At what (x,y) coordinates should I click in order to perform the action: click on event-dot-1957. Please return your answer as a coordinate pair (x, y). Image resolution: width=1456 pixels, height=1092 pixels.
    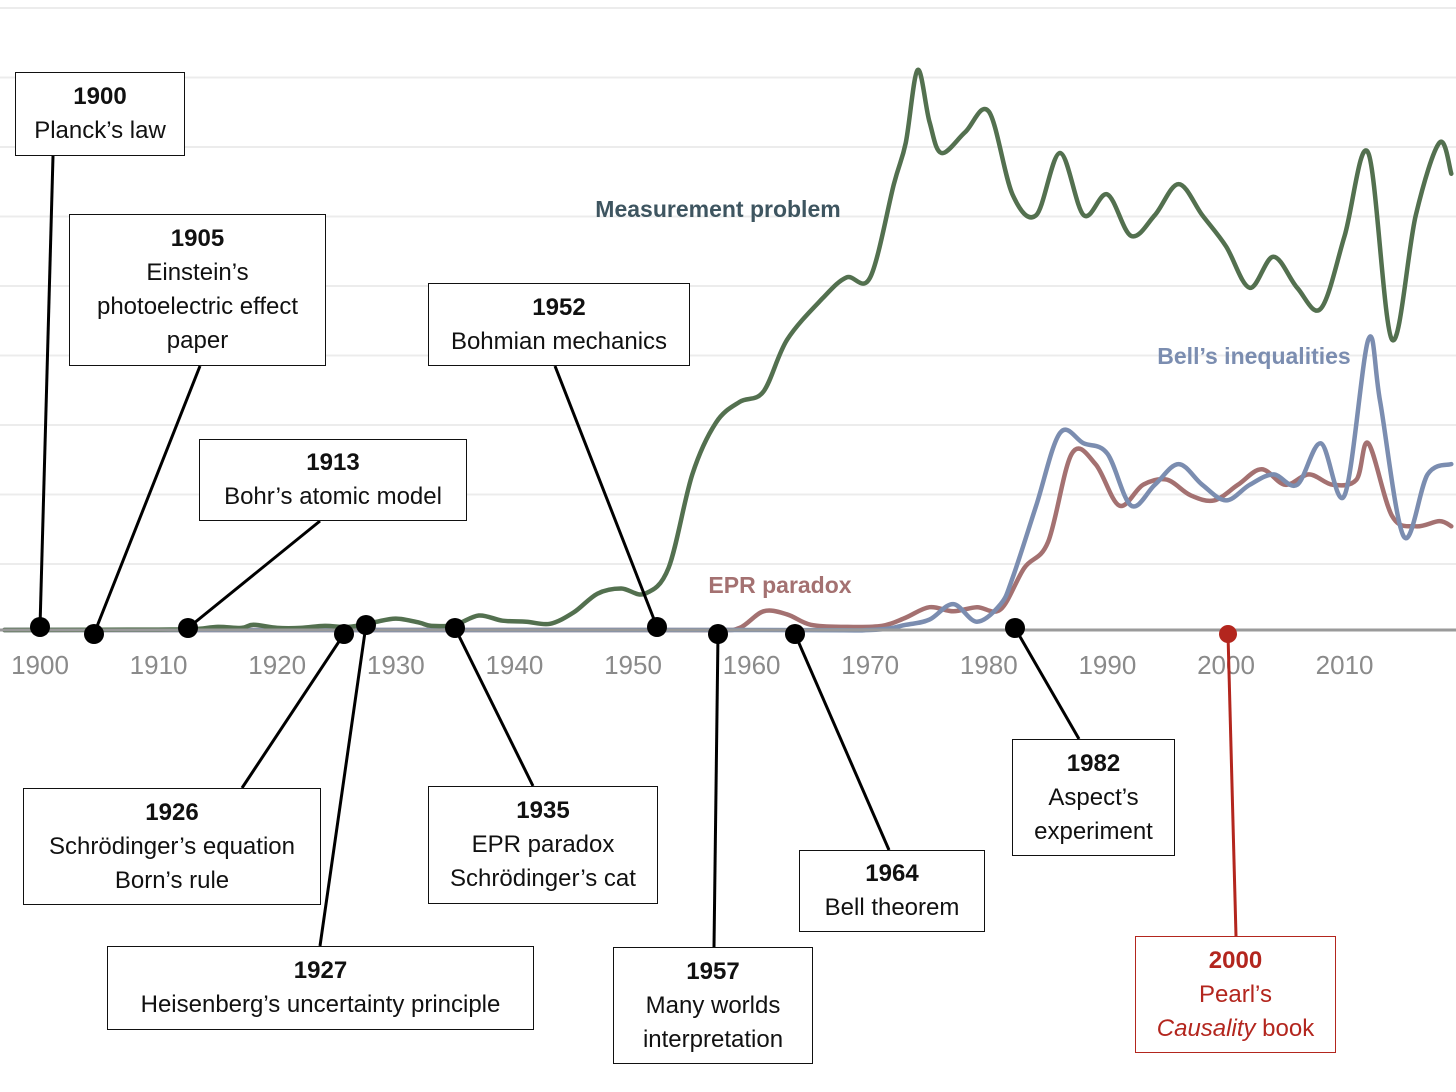
    Looking at the image, I should click on (718, 634).